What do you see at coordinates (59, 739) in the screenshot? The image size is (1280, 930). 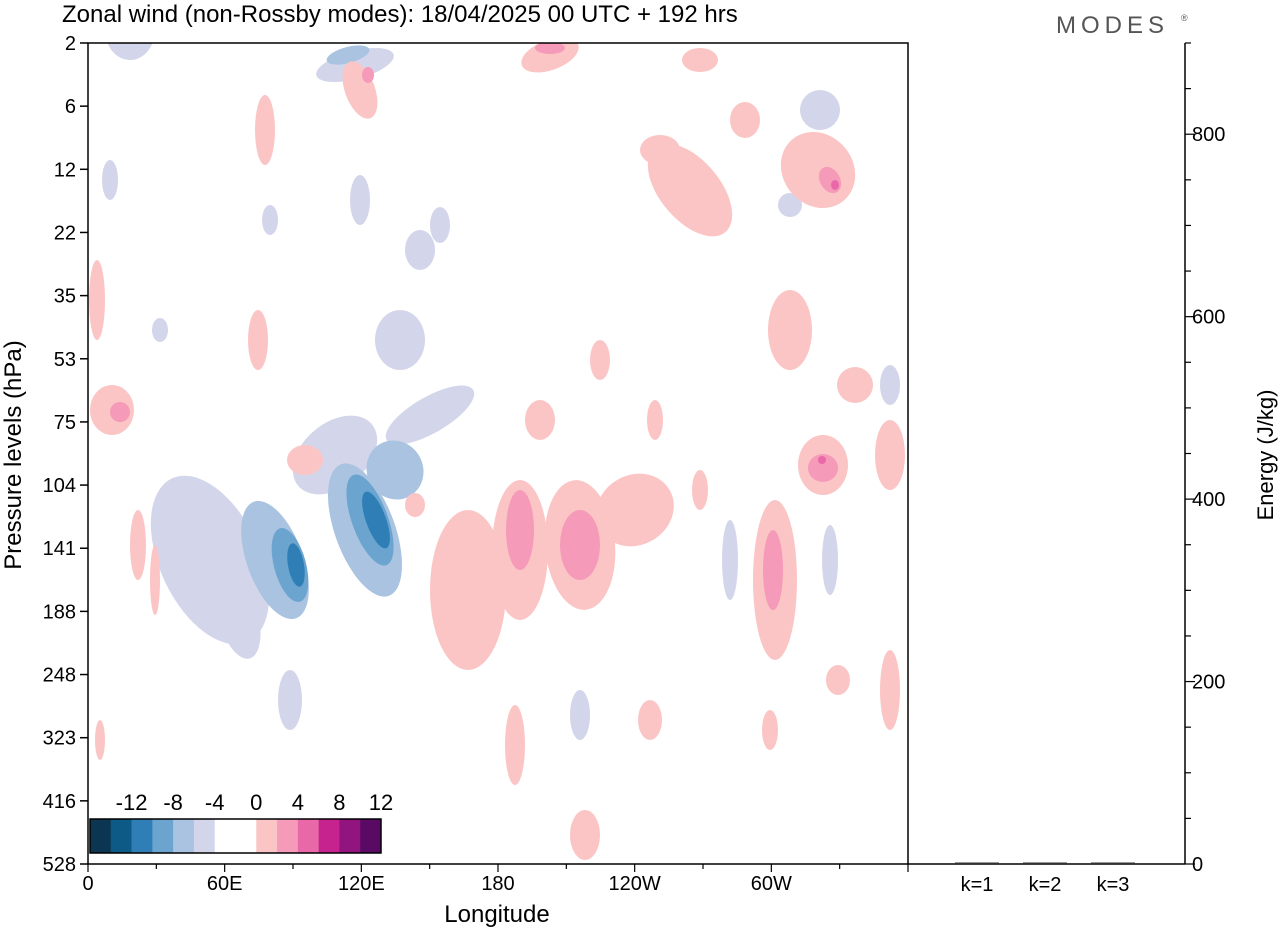 I see `y-tick-label: 323` at bounding box center [59, 739].